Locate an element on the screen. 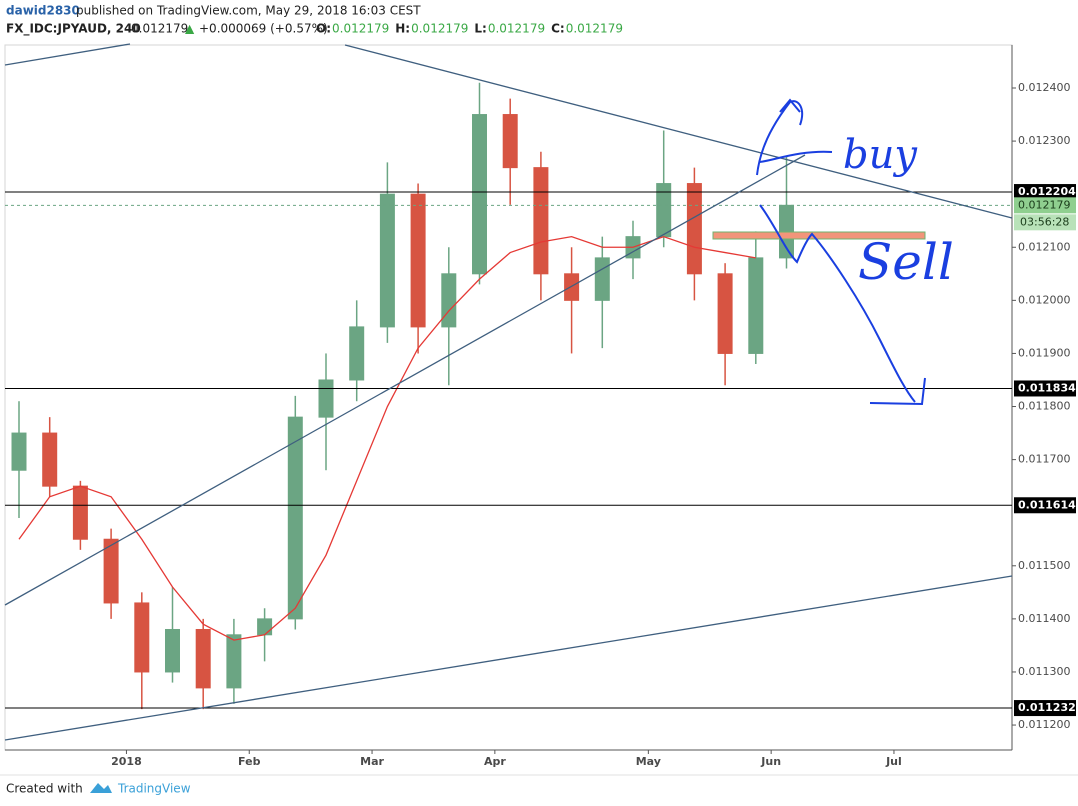 This screenshot has height=806, width=1078. y-tick-label: 0.011700 is located at coordinates (1044, 459).